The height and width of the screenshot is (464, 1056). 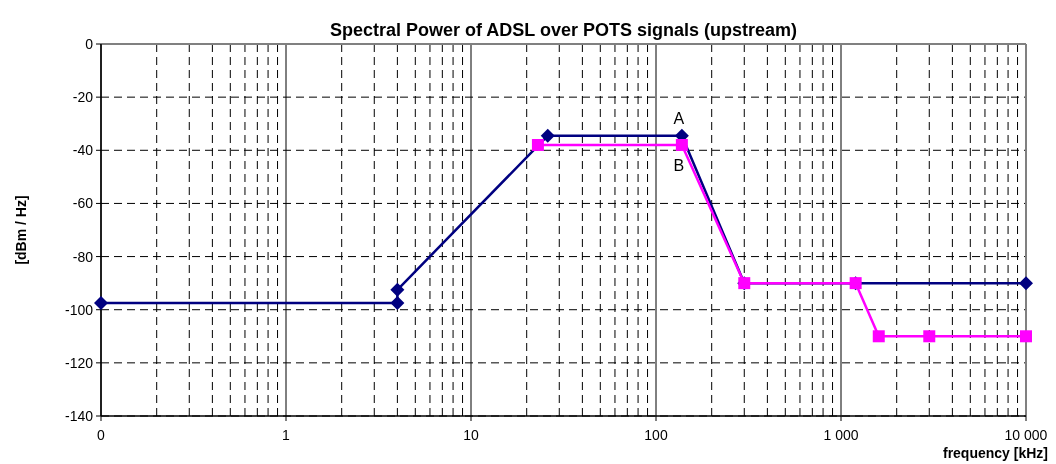 I want to click on chart-title: Spectral Power of ADSL over POTS signals (upstream), so click(x=563, y=30).